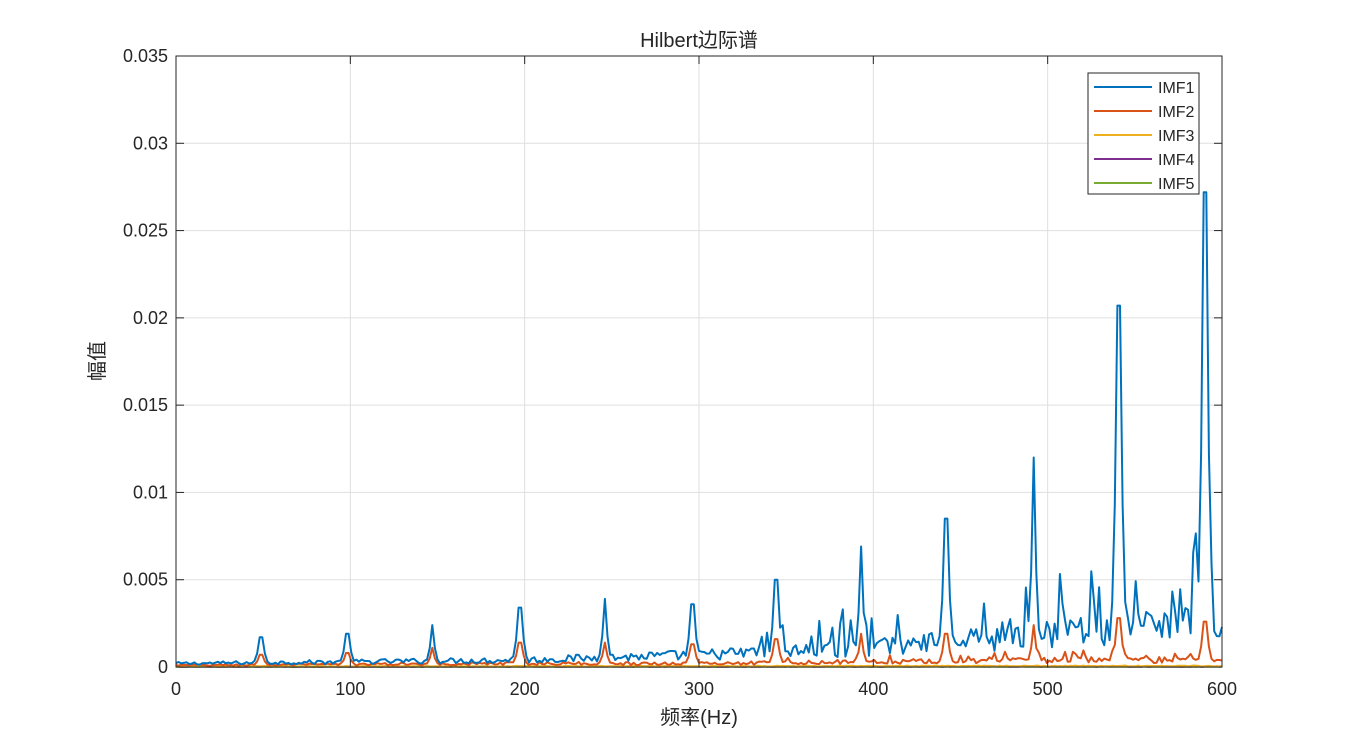 The width and height of the screenshot is (1350, 750). I want to click on x-tick-label: 200, so click(525, 689).